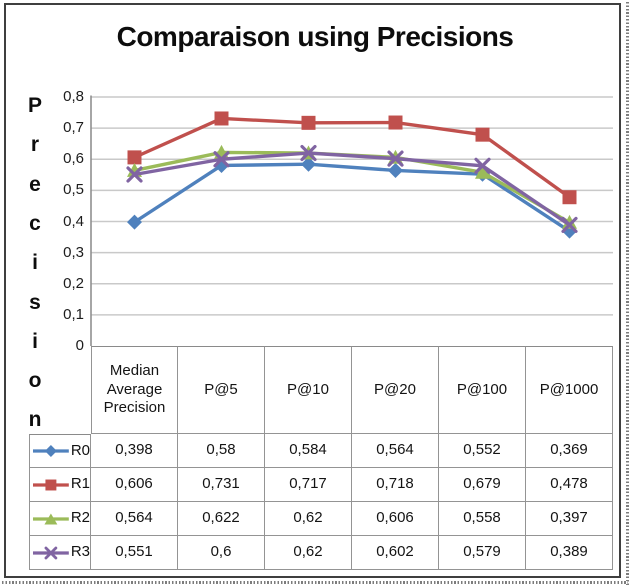 The width and height of the screenshot is (630, 588). Describe the element at coordinates (221, 485) in the screenshot. I see `table-value-cell: 0,731` at that location.